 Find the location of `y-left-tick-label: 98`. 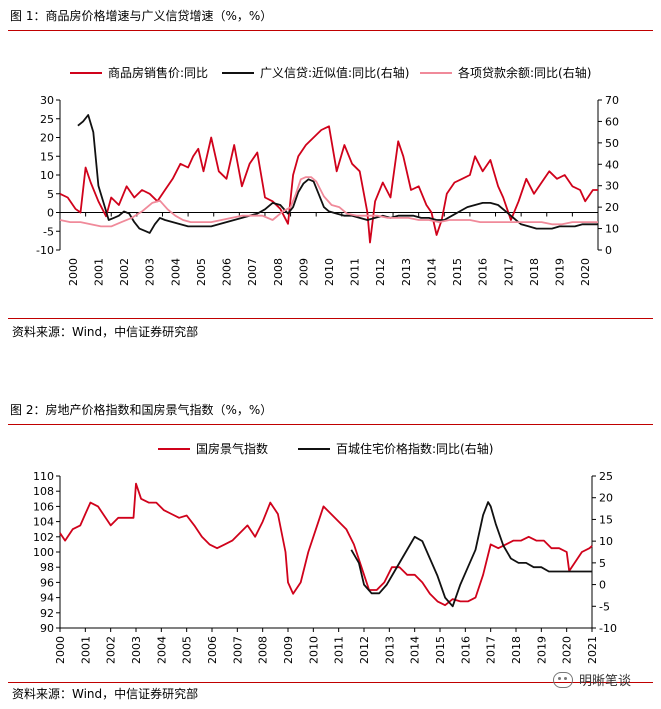

y-left-tick-label: 98 is located at coordinates (47, 567).